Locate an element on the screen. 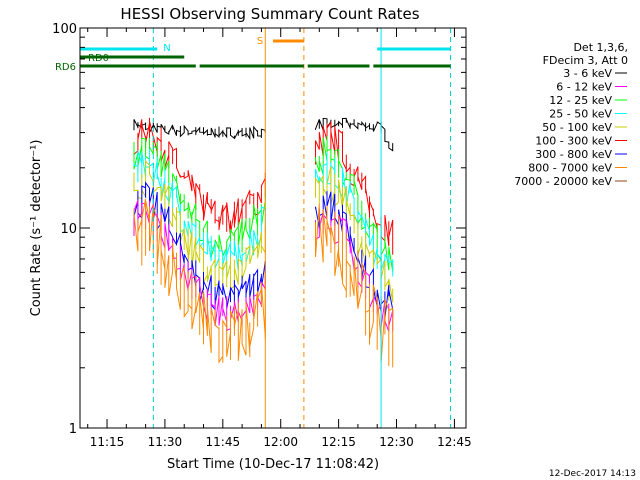  x-tick-label-1: 11:15 is located at coordinates (107, 442).